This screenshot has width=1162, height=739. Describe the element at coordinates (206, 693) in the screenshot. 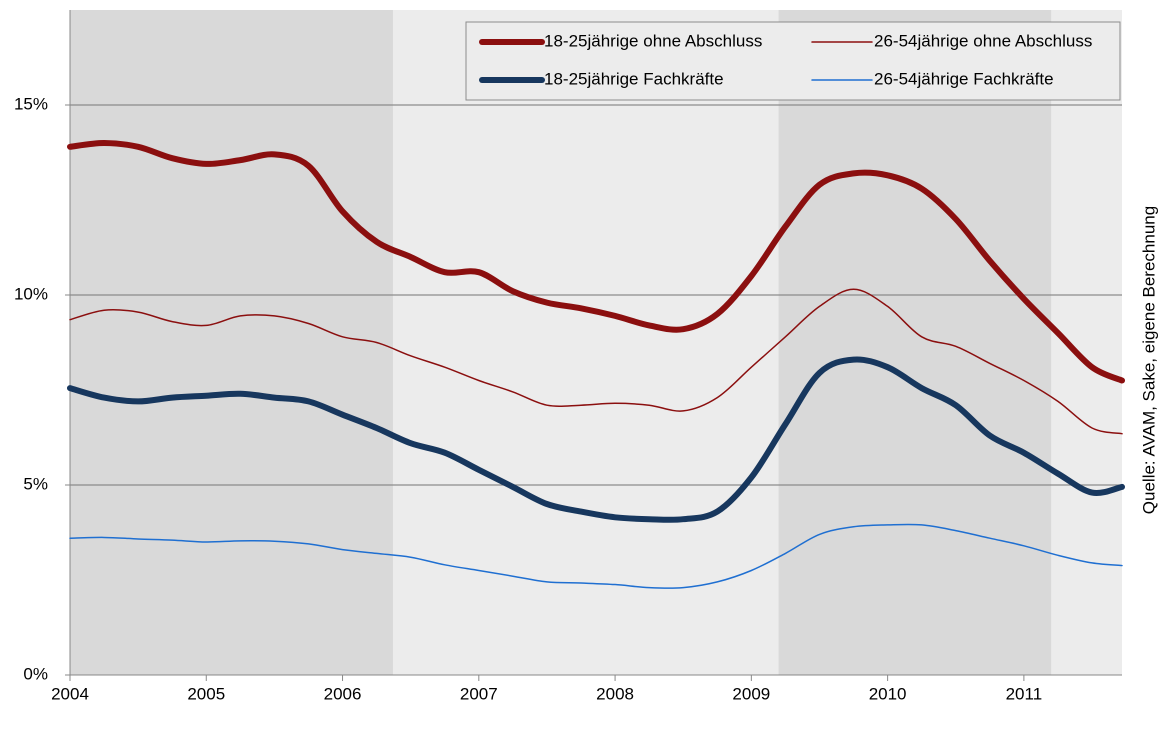

I see `x-tick-label: 2005` at that location.